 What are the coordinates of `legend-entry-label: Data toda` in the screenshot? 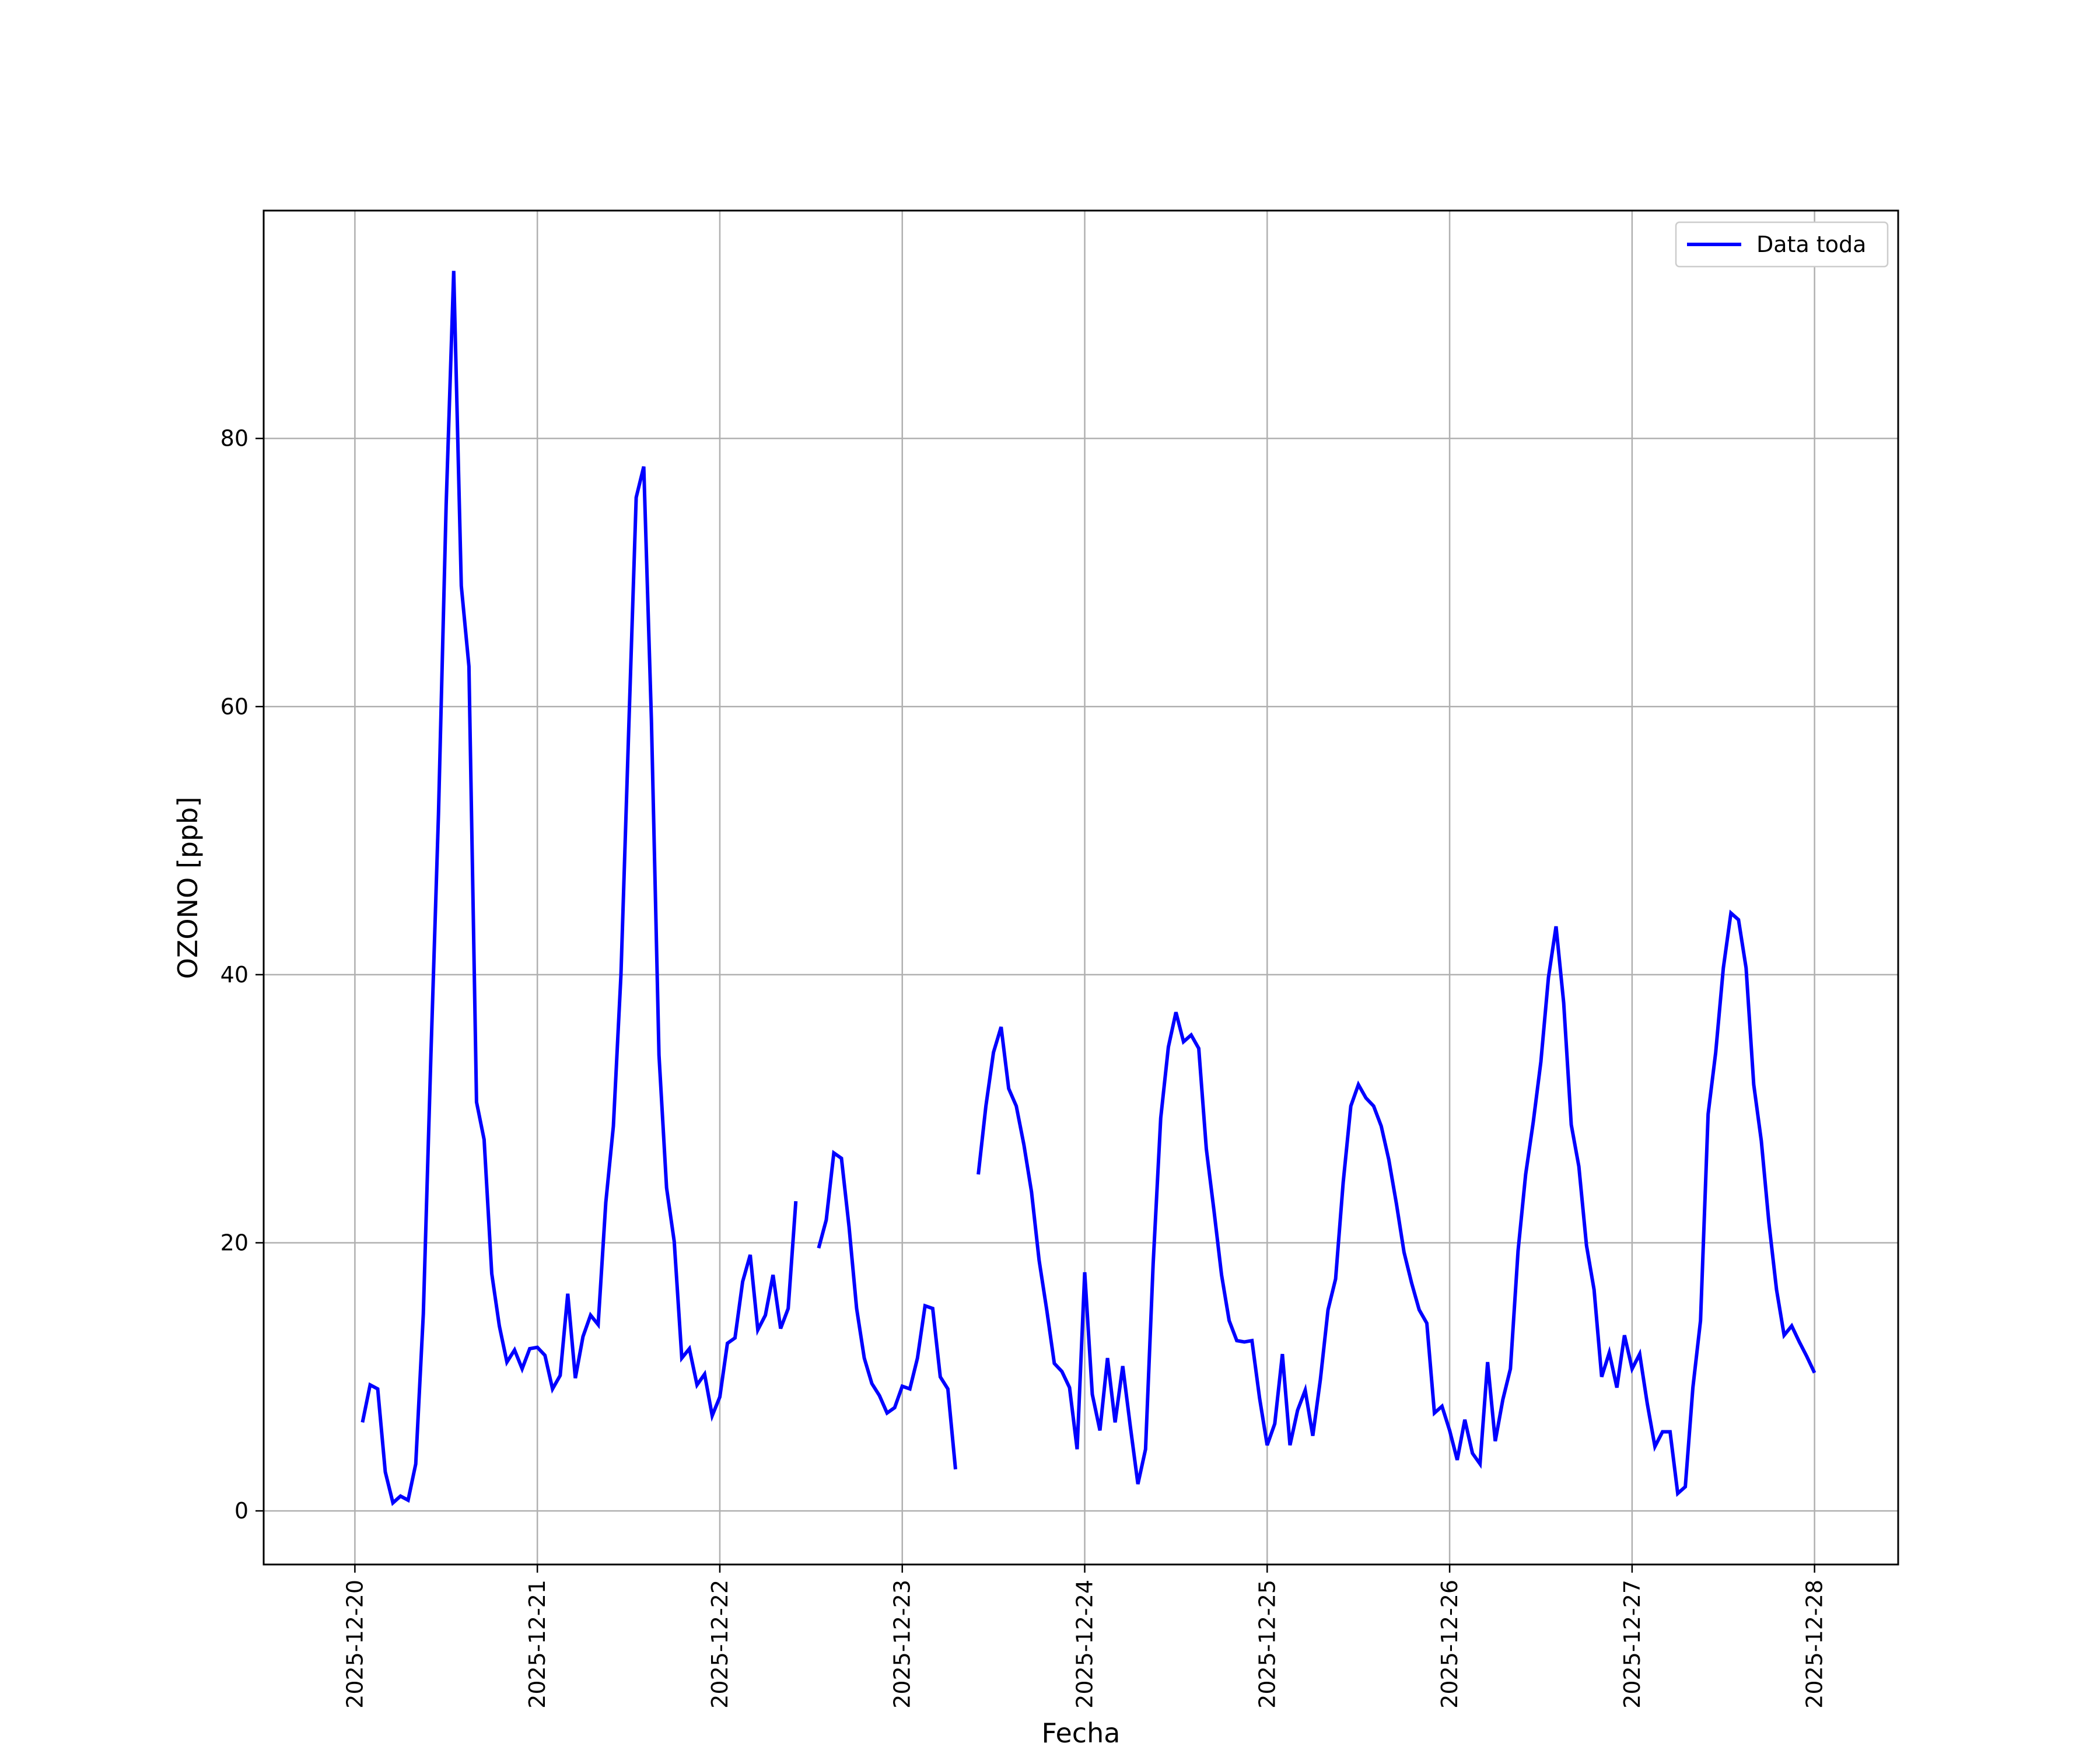 It's located at (1811, 244).